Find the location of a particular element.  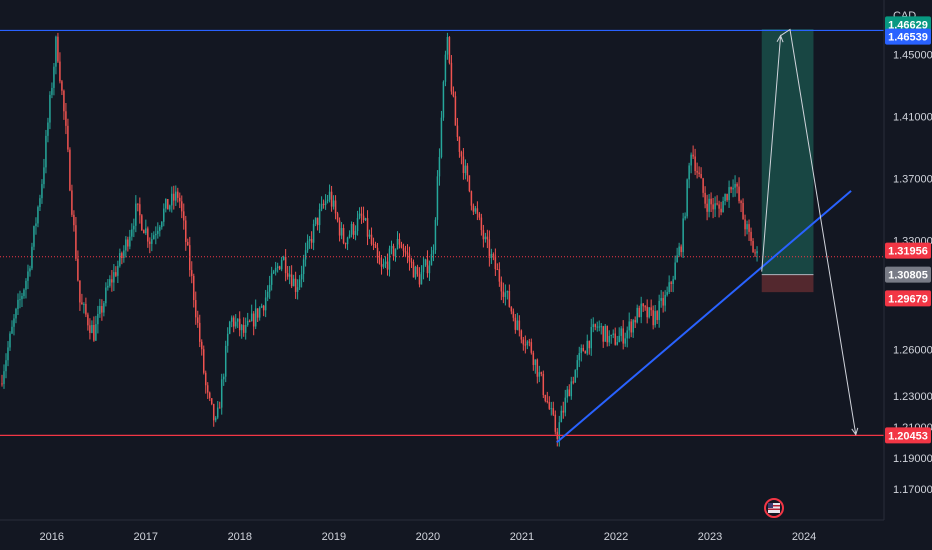

projection-line is located at coordinates (809, 231).